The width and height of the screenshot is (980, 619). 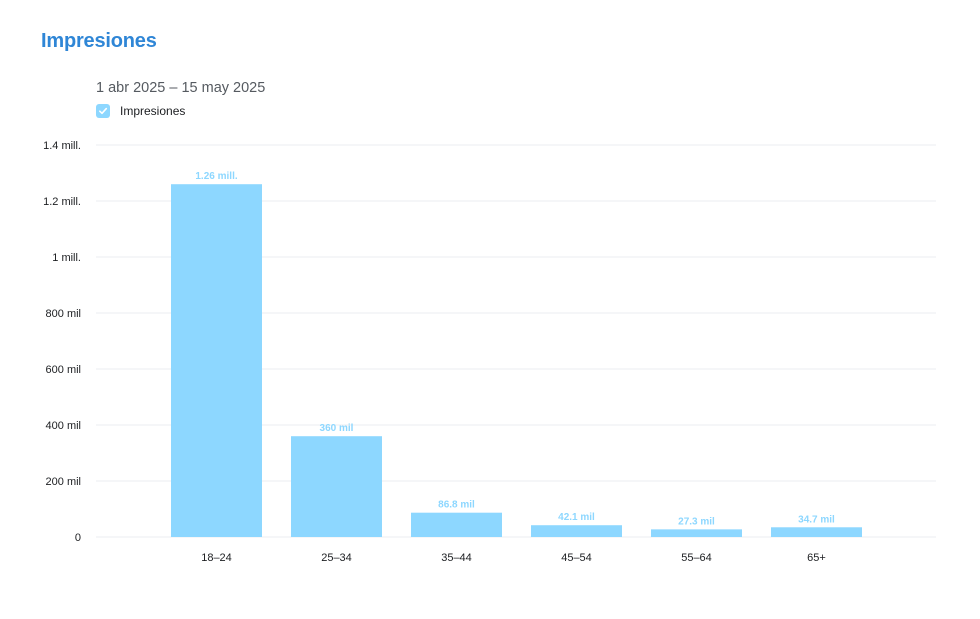 What do you see at coordinates (456, 558) in the screenshot?
I see `x-tick-label: 35–44` at bounding box center [456, 558].